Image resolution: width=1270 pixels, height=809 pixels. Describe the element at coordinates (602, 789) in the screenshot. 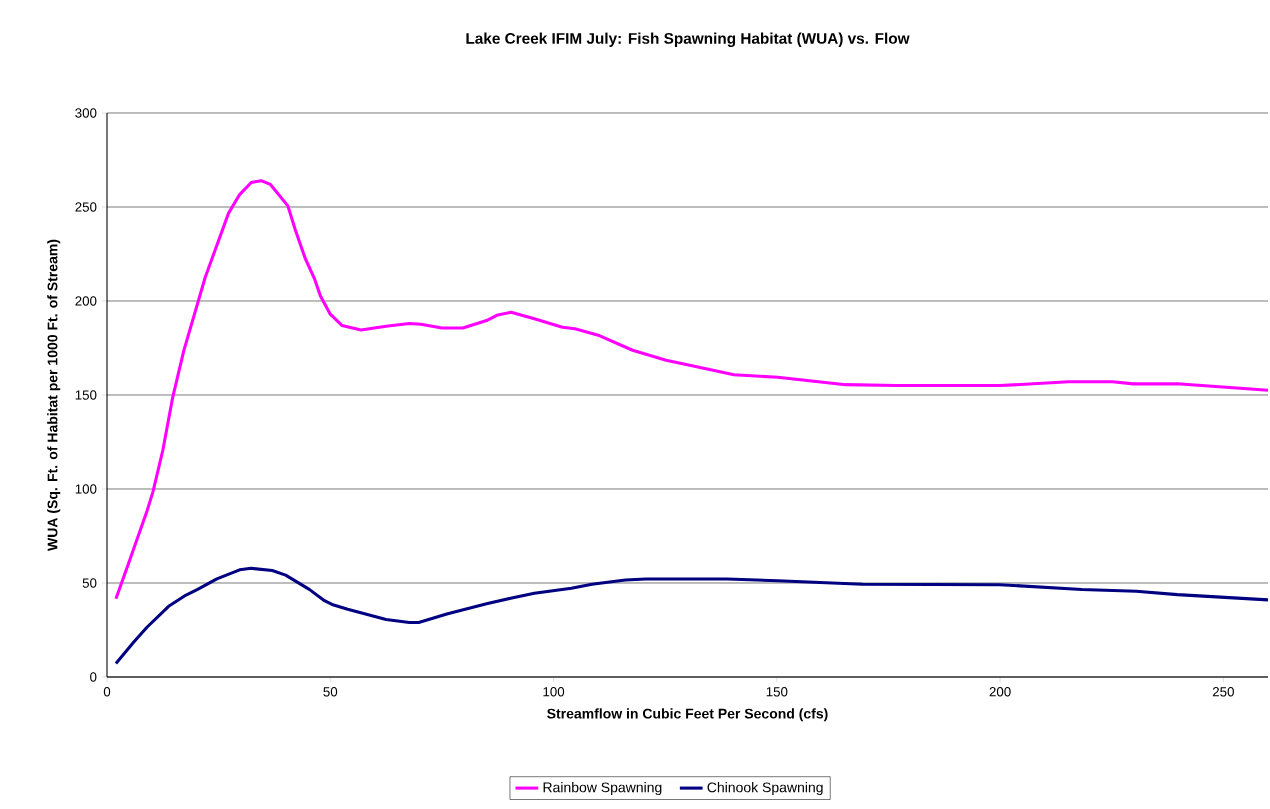

I see `legend-label: Rainbow Spawning` at that location.